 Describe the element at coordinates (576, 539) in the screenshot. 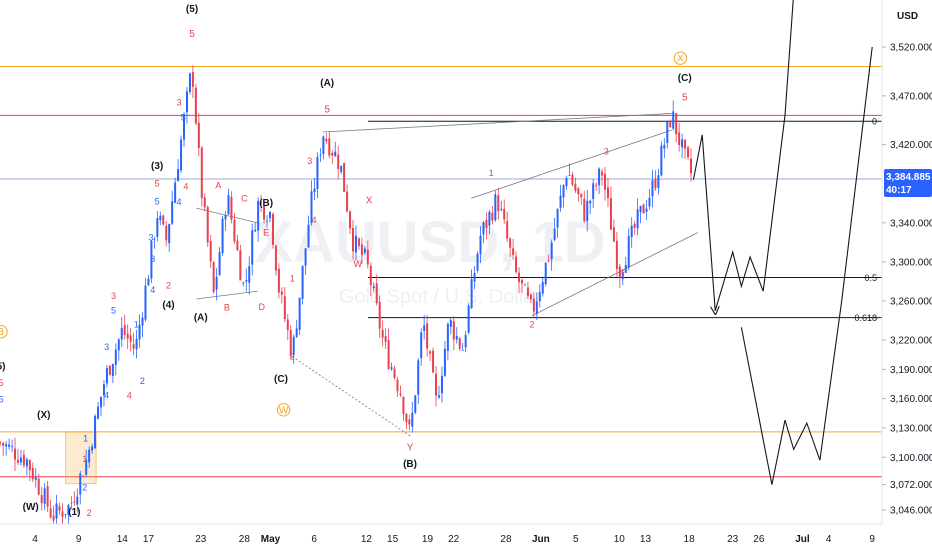

I see `x-tick-label: 5` at that location.